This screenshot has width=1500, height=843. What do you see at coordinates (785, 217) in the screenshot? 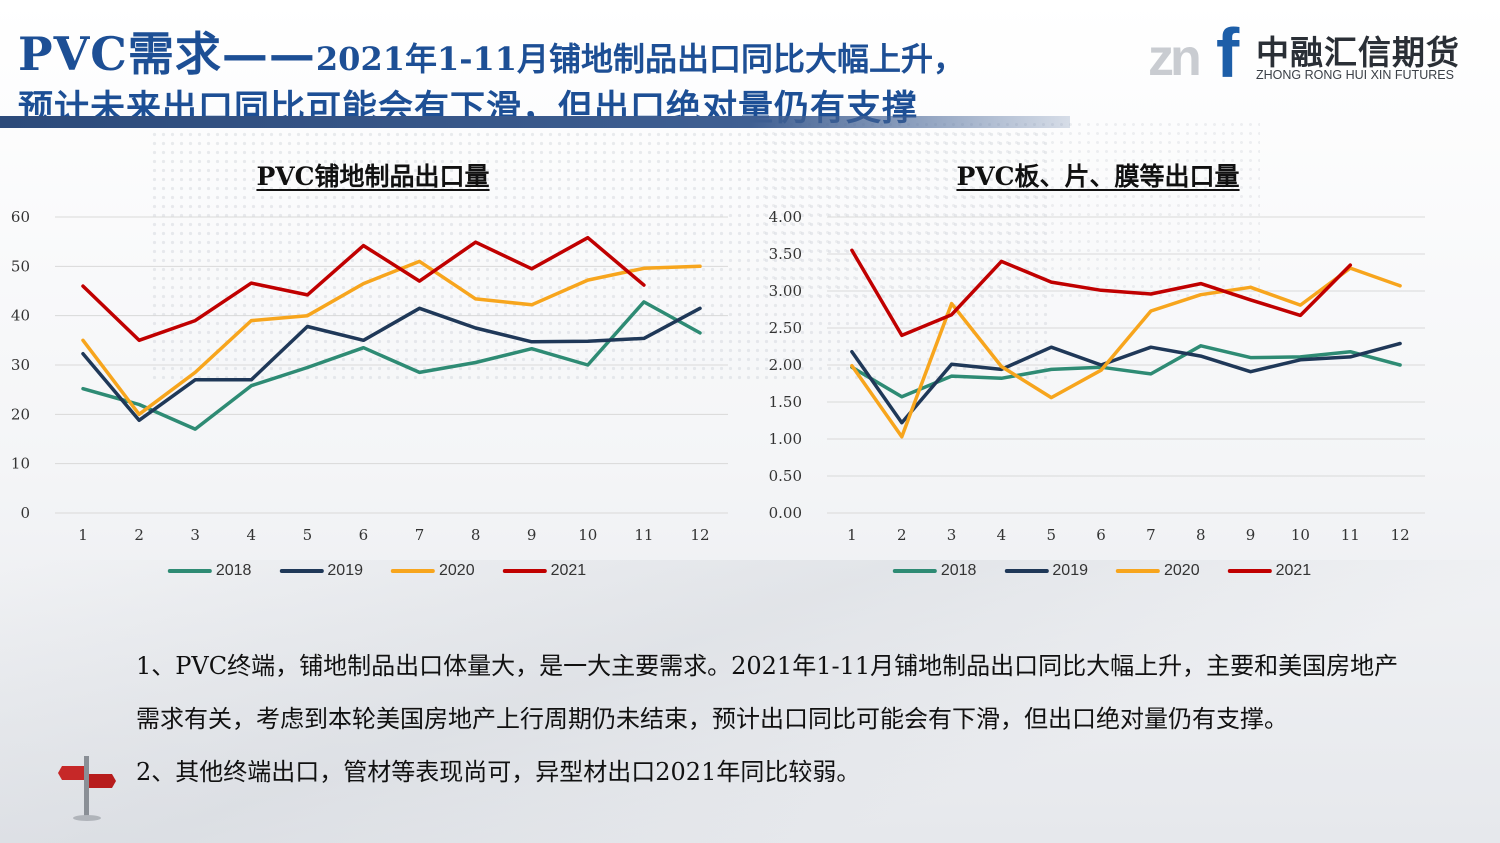
I see `y-tick-label: 4.00` at bounding box center [785, 217].